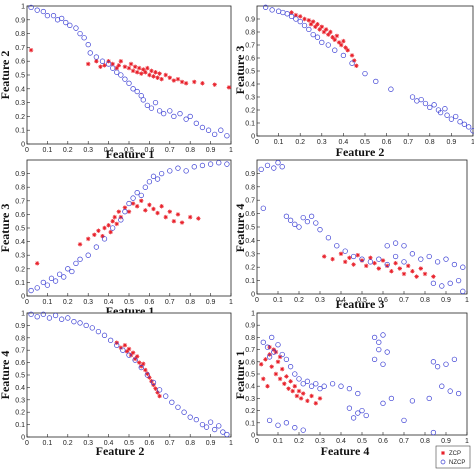 Image resolution: width=474 pixels, height=474 pixels. What do you see at coordinates (250, 72) in the screenshot?
I see `y-tick-label: 0.5` at bounding box center [250, 72].